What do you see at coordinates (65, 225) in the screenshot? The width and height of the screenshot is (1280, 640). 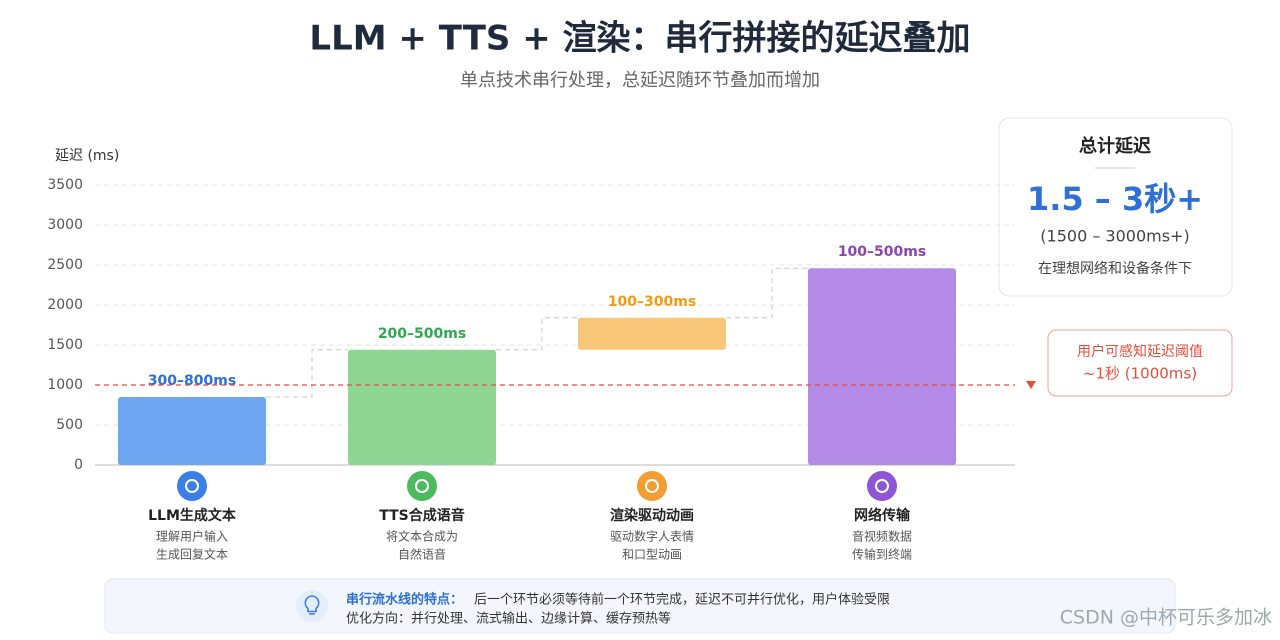 I see `y-tick-label: 3000` at bounding box center [65, 225].